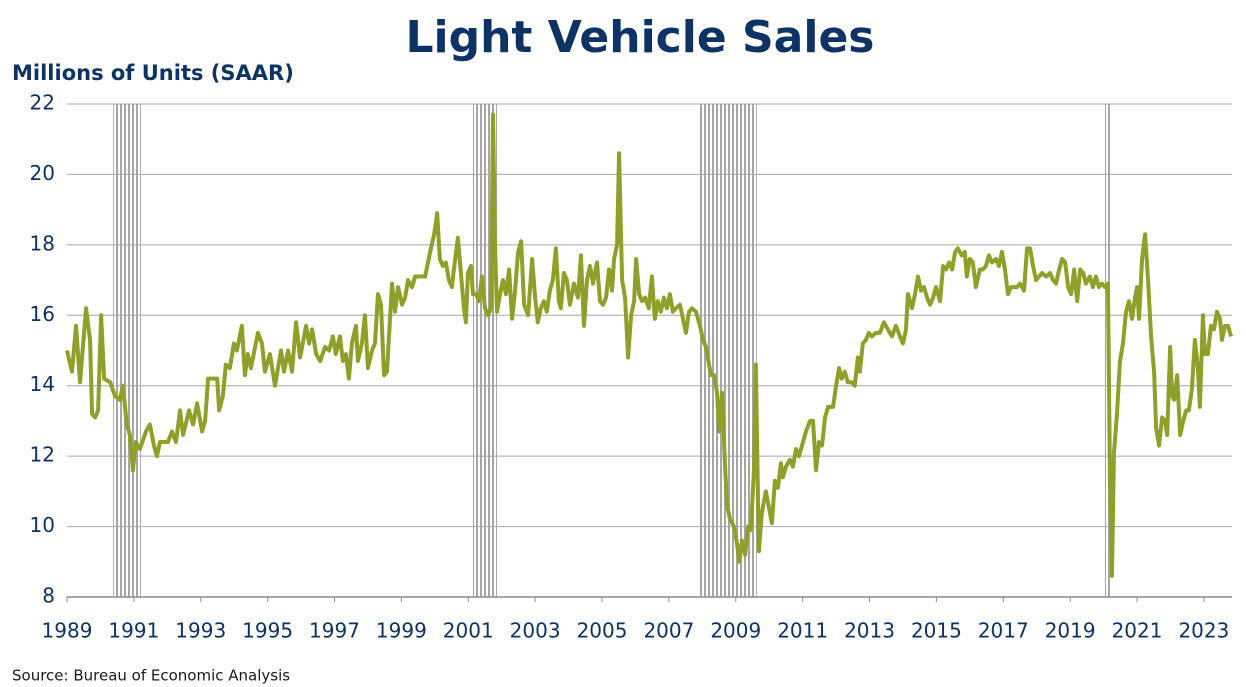 The height and width of the screenshot is (687, 1246). I want to click on x-tick-label: 2021, so click(1137, 631).